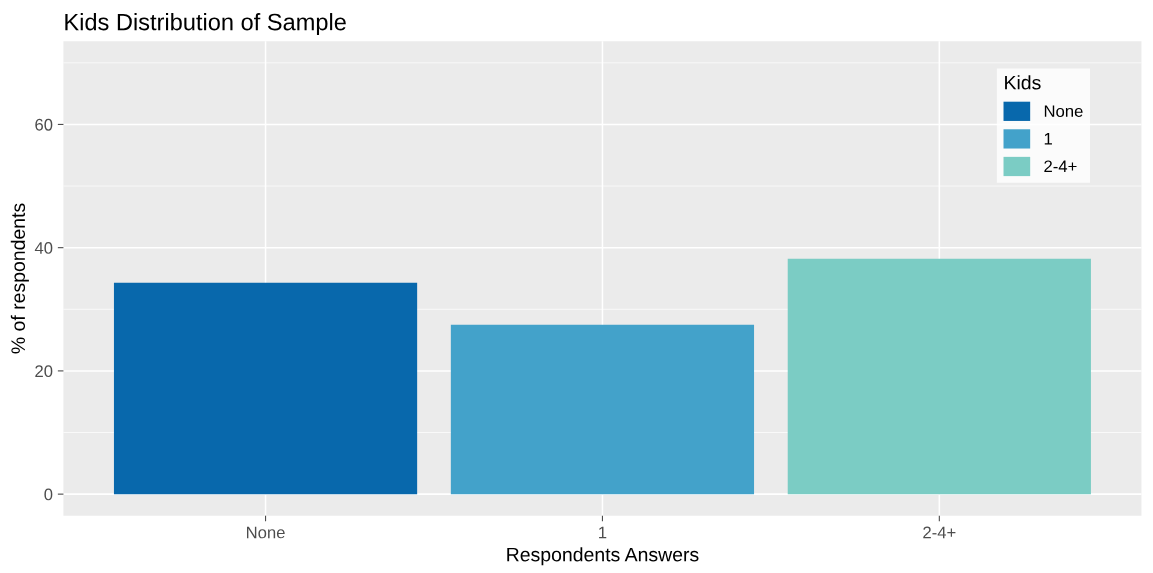 This screenshot has width=1153, height=573. Describe the element at coordinates (43, 248) in the screenshot. I see `y-tick-label: 40` at that location.